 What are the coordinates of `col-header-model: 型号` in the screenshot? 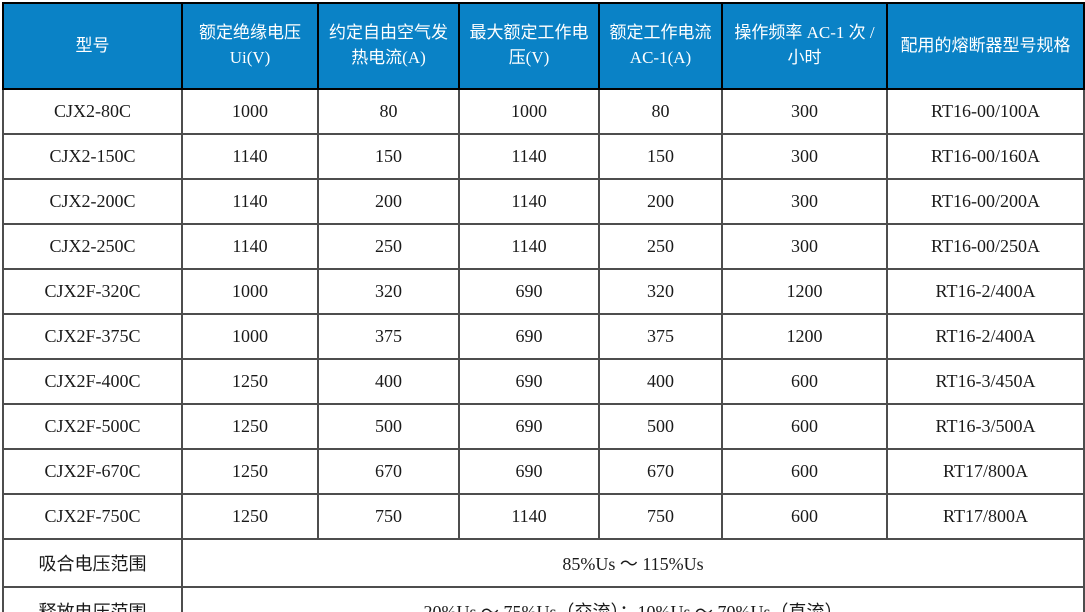 It's located at (92, 46).